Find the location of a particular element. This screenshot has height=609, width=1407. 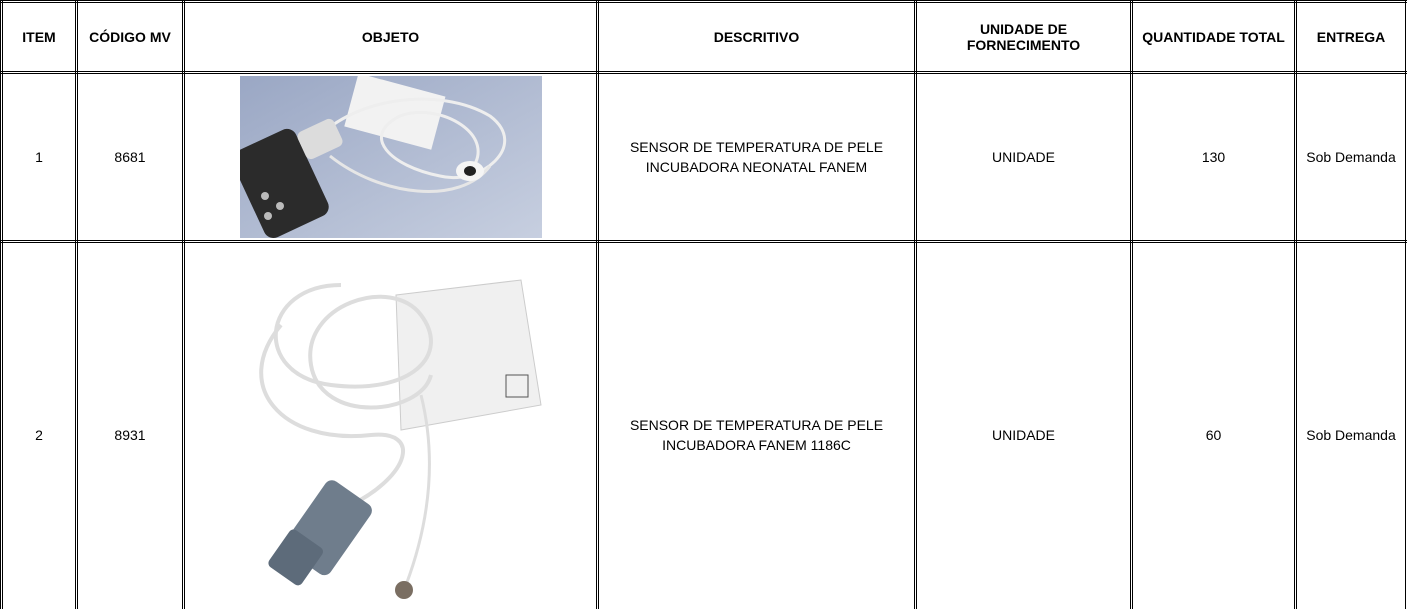

code-cell: 8931 is located at coordinates (130, 424).